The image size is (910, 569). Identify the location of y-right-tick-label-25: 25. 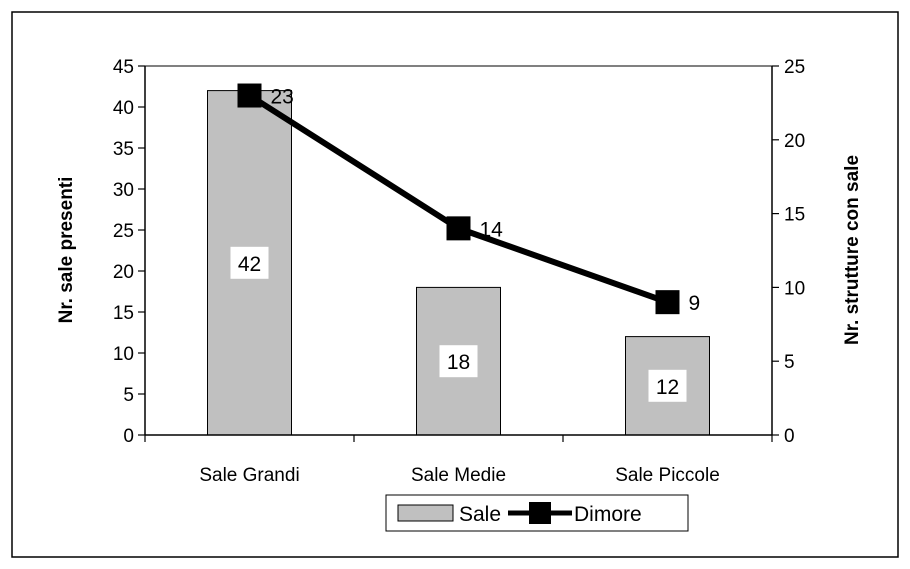
(794, 67).